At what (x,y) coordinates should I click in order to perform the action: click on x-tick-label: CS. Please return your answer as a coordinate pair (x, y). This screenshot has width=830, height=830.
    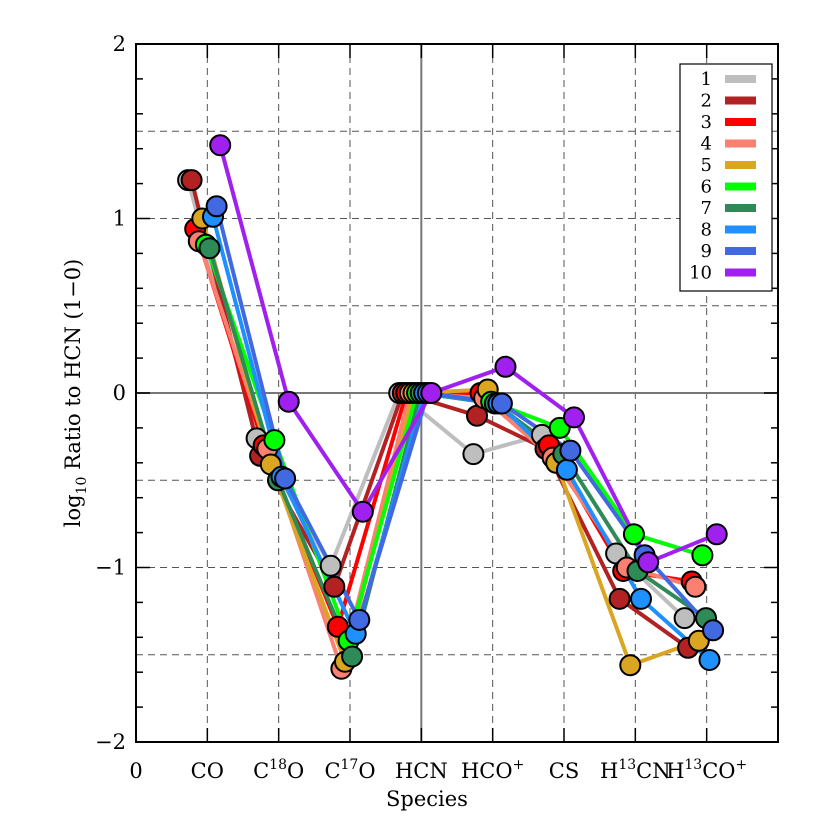
    Looking at the image, I should click on (564, 771).